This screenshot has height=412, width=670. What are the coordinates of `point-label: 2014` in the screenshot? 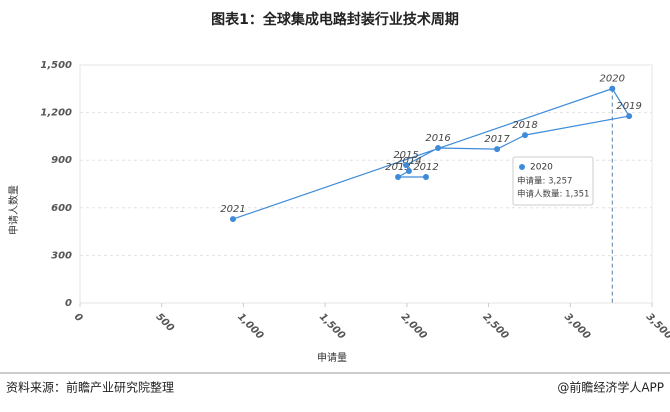 It's located at (408, 161).